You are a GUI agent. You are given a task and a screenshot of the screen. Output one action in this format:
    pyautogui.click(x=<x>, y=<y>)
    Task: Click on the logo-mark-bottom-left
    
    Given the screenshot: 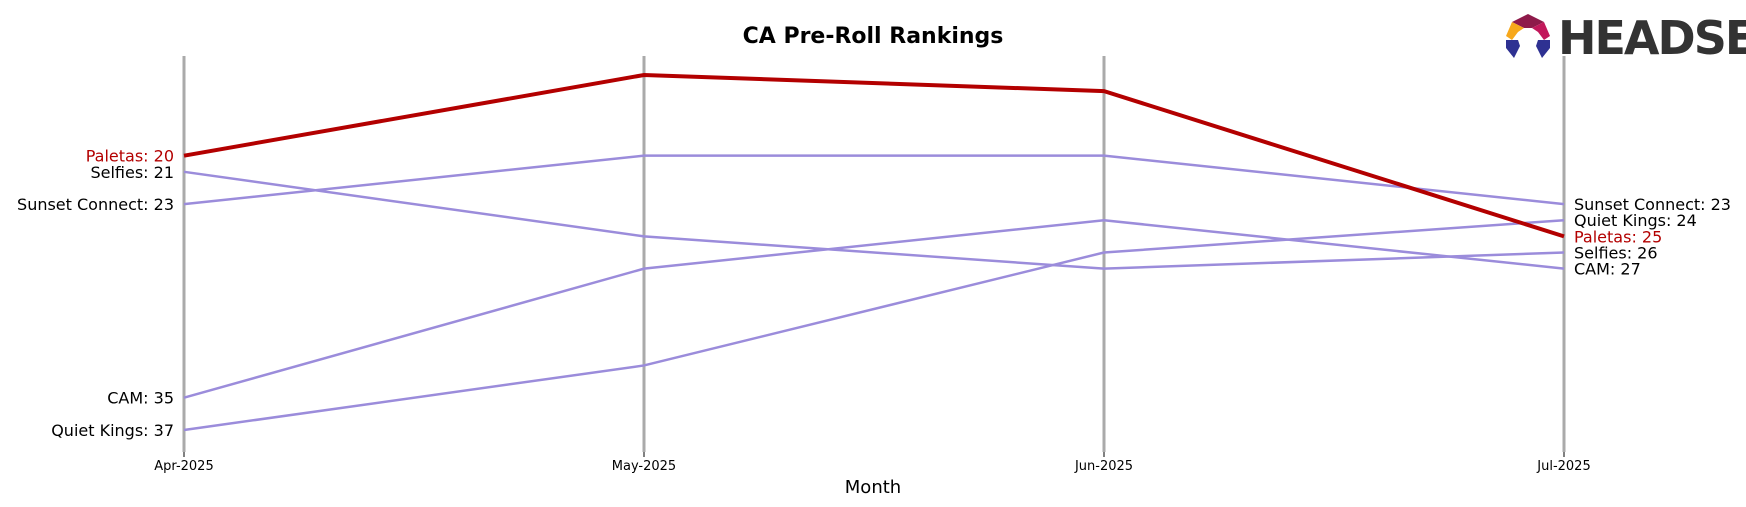 What is the action you would take?
    pyautogui.click(x=1513, y=49)
    